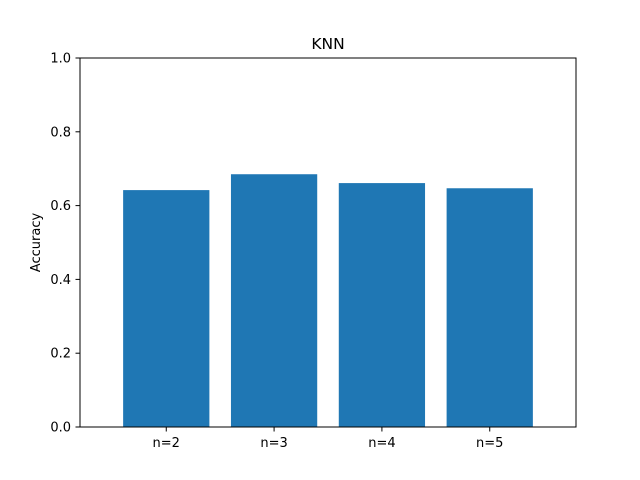  What do you see at coordinates (273, 443) in the screenshot?
I see `x-tick-label: n=3` at bounding box center [273, 443].